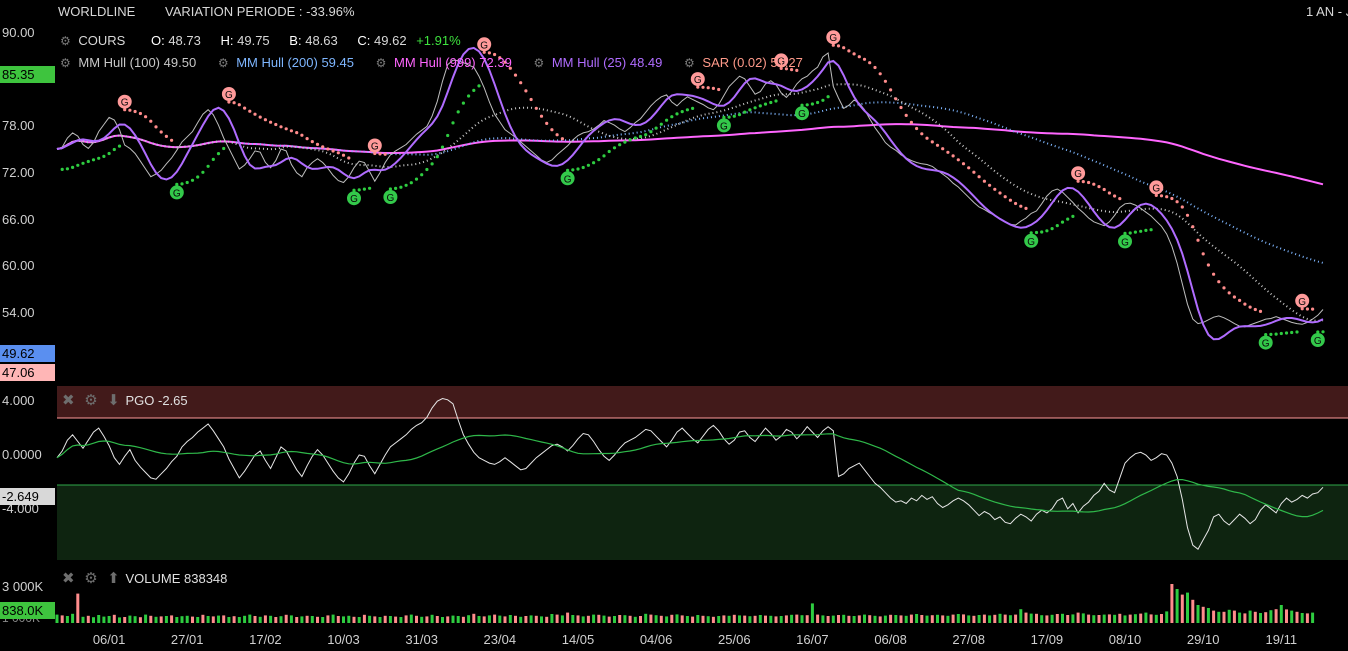 This screenshot has height=651, width=1348. What do you see at coordinates (173, 400) in the screenshot?
I see `pgo-value: -2.65` at bounding box center [173, 400].